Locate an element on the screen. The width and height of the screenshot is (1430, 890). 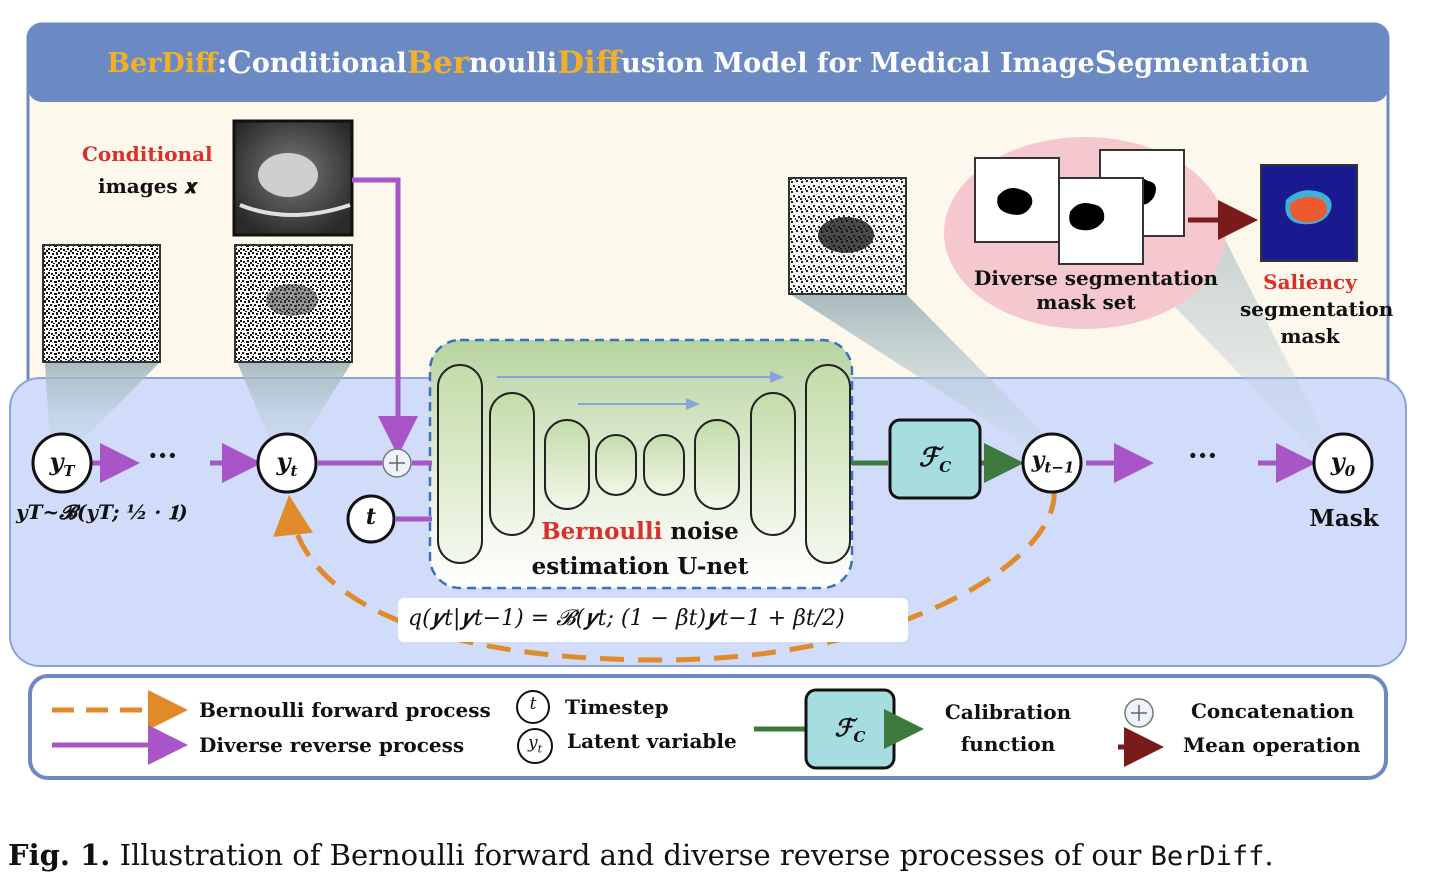
title-t1: onditional is located at coordinates (329, 63).